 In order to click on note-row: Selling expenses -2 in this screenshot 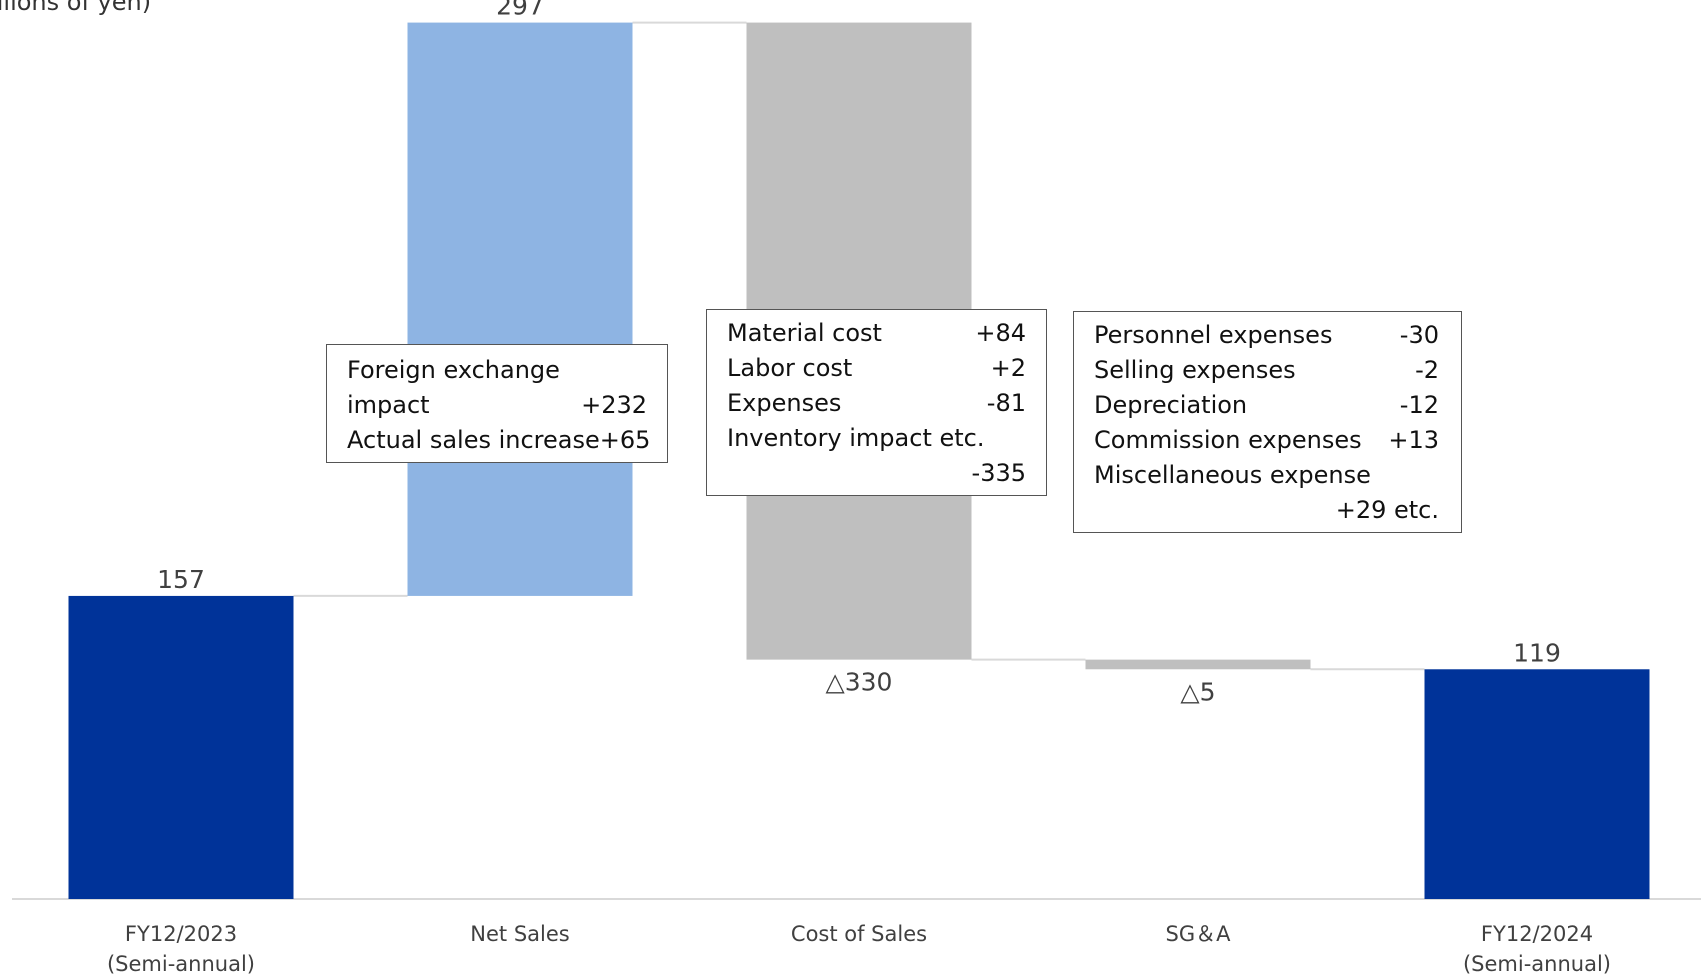, I will do `click(1266, 370)`.